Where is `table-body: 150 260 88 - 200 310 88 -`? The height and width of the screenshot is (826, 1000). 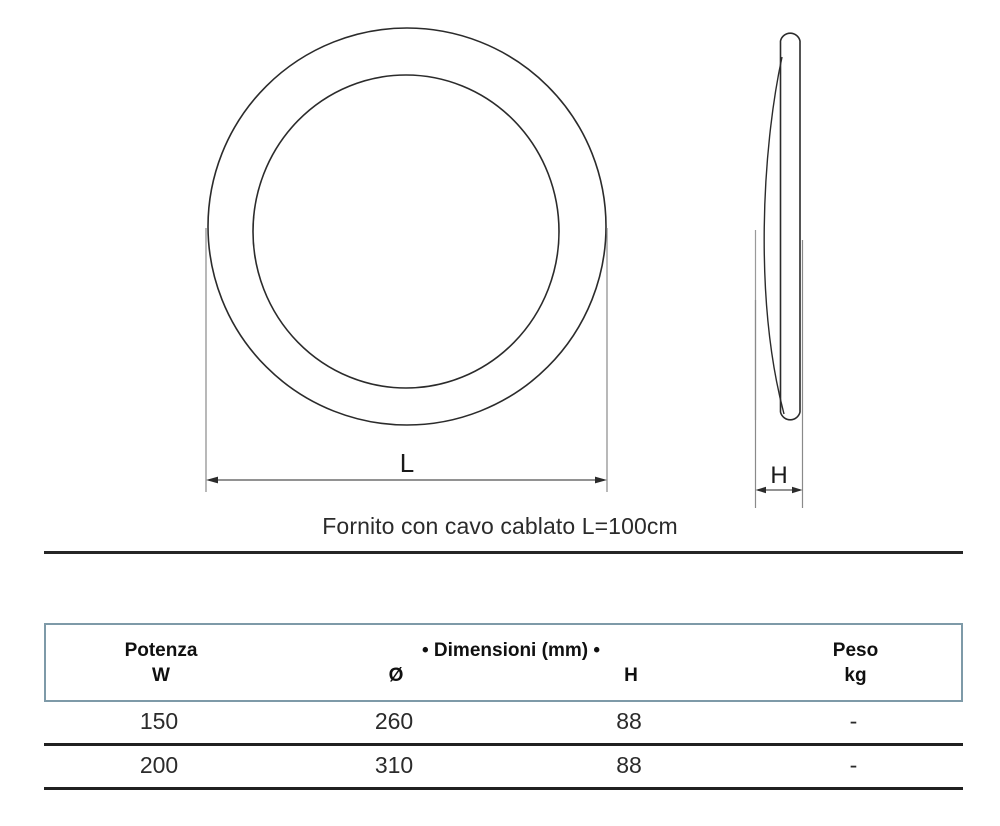 table-body: 150 260 88 - 200 310 88 - is located at coordinates (503, 746).